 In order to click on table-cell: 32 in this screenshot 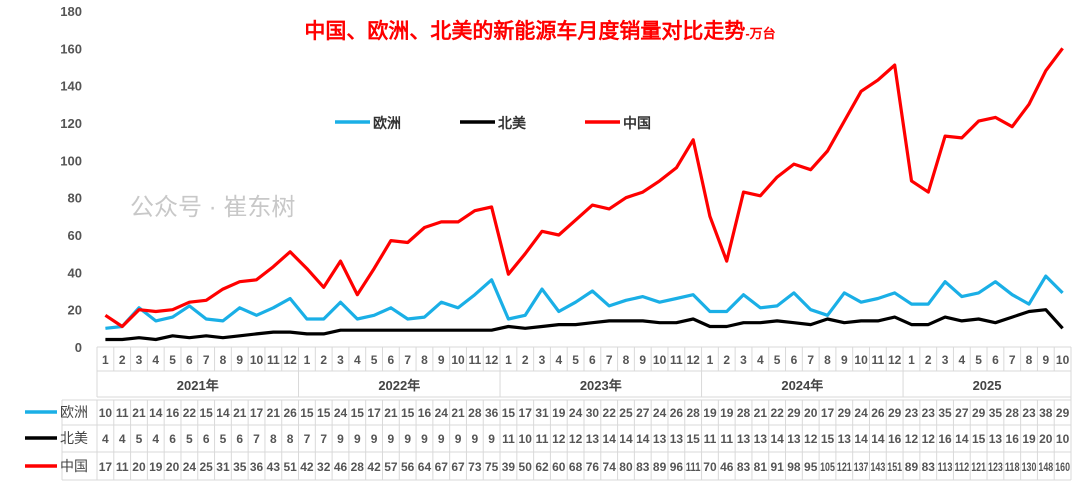, I will do `click(324, 467)`.